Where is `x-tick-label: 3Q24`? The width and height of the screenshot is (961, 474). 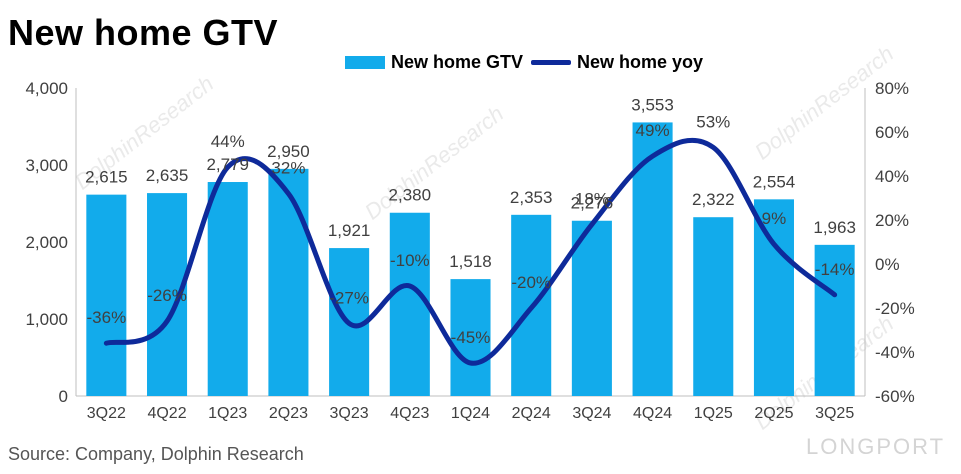
x-tick-label: 3Q24 is located at coordinates (591, 413).